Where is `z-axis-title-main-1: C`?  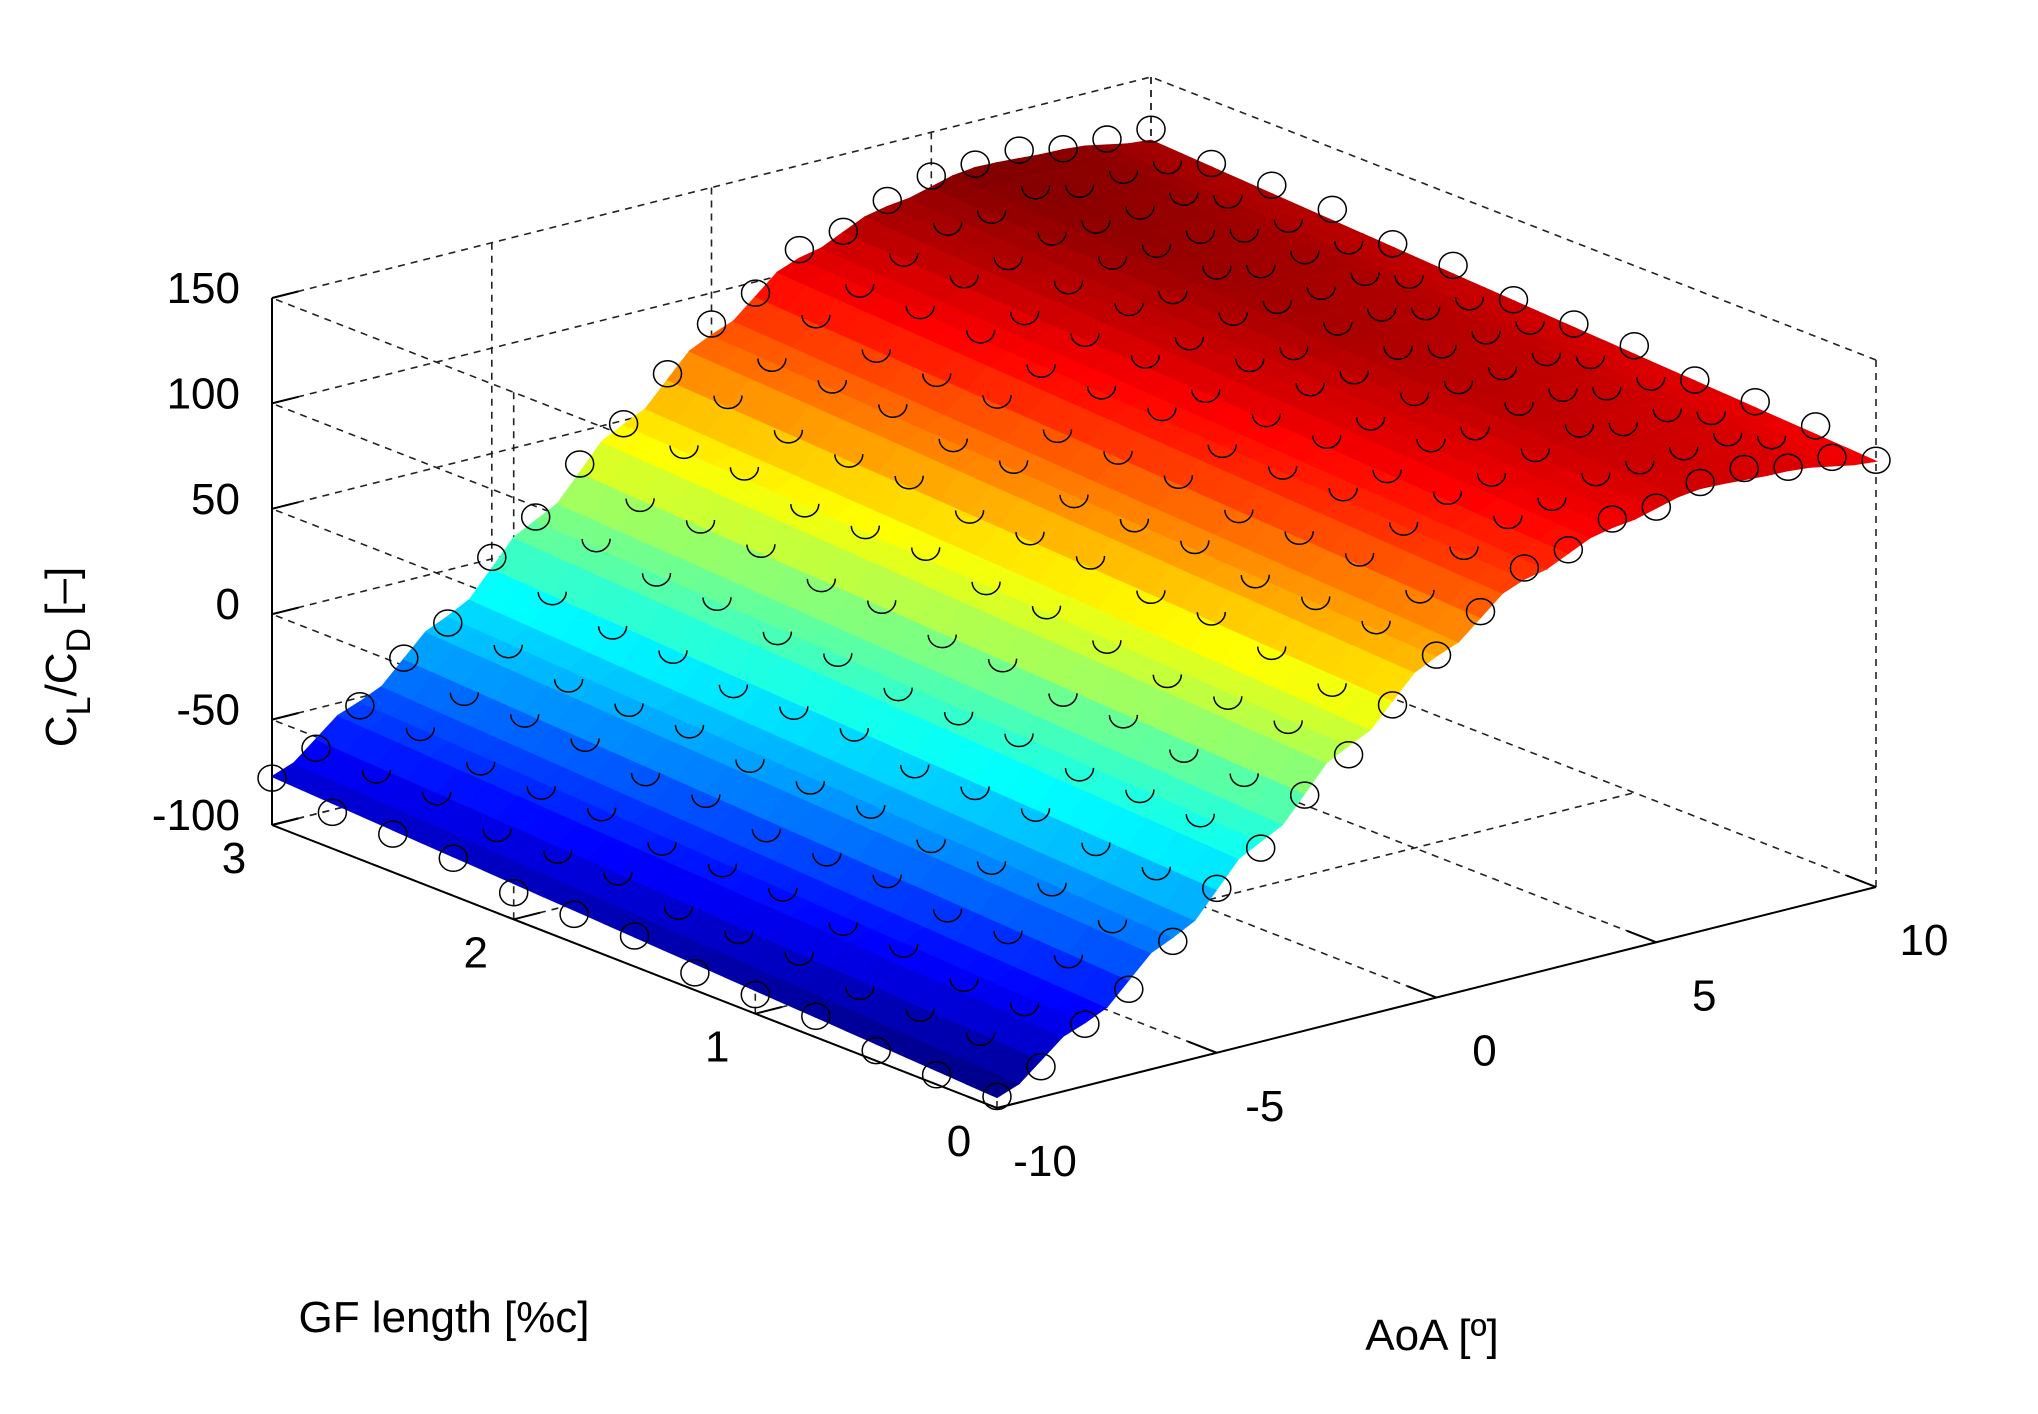 z-axis-title-main-1: C is located at coordinates (61, 731).